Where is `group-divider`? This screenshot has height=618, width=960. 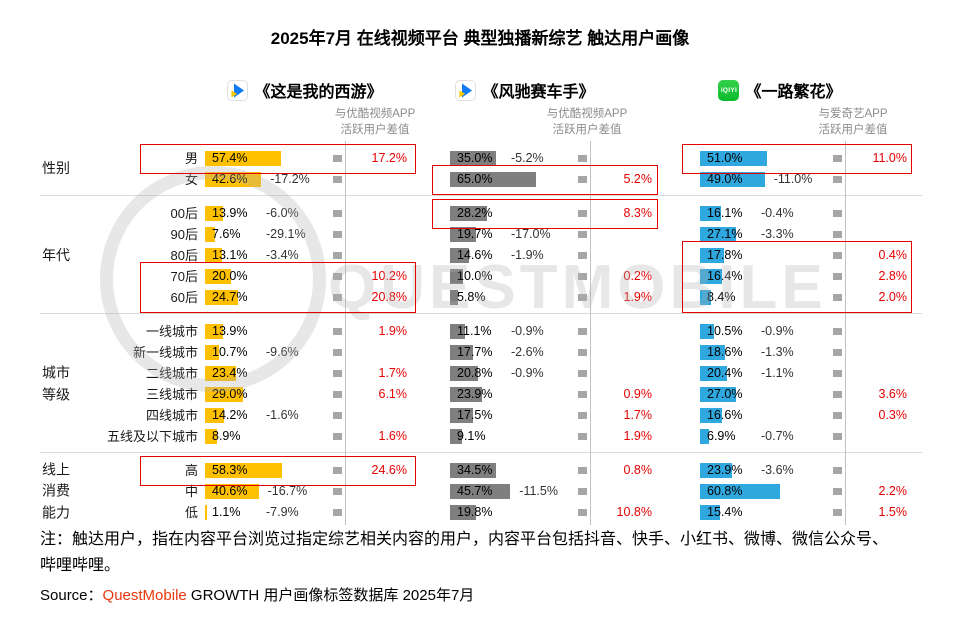
group-divider is located at coordinates (481, 195).